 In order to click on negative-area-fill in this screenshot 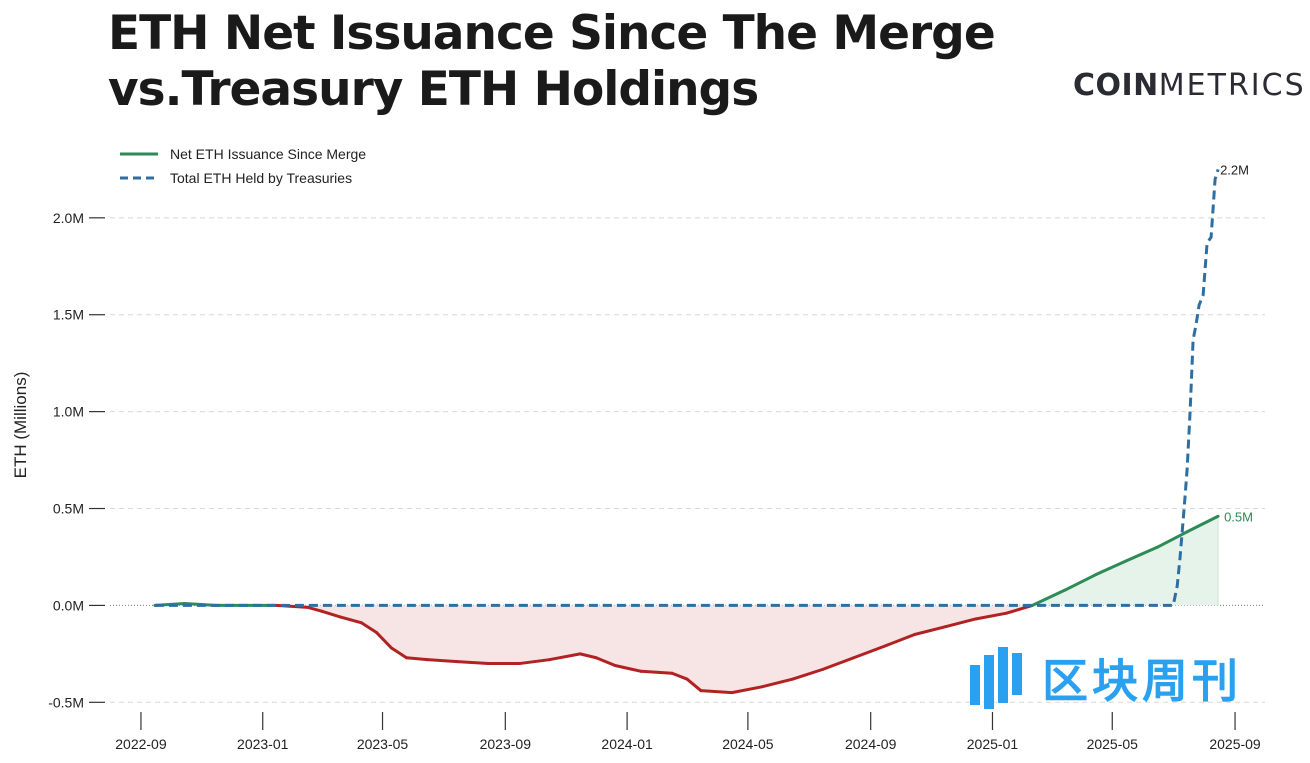, I will do `click(686, 649)`.